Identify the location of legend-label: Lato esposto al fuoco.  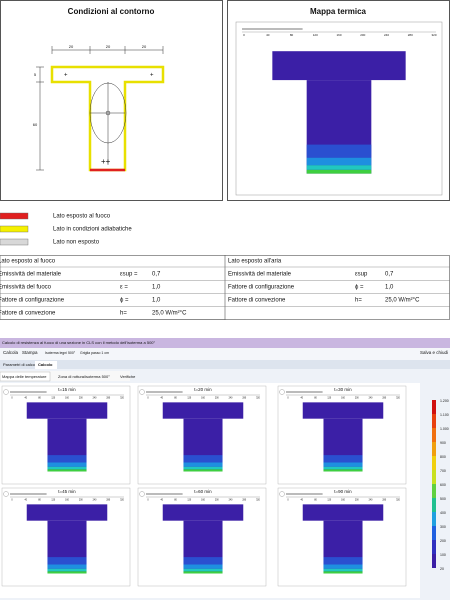
(82, 217).